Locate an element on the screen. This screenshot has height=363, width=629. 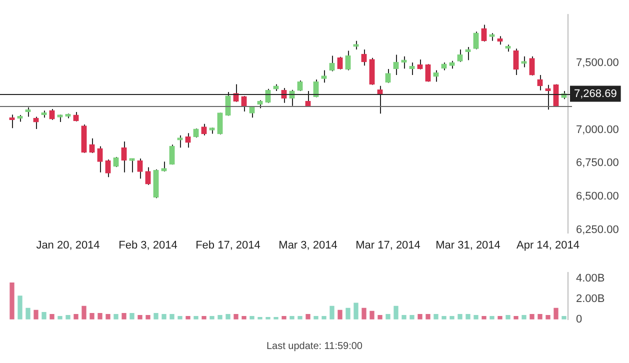
x-tick-label: Jan 20, 2014 is located at coordinates (68, 245).